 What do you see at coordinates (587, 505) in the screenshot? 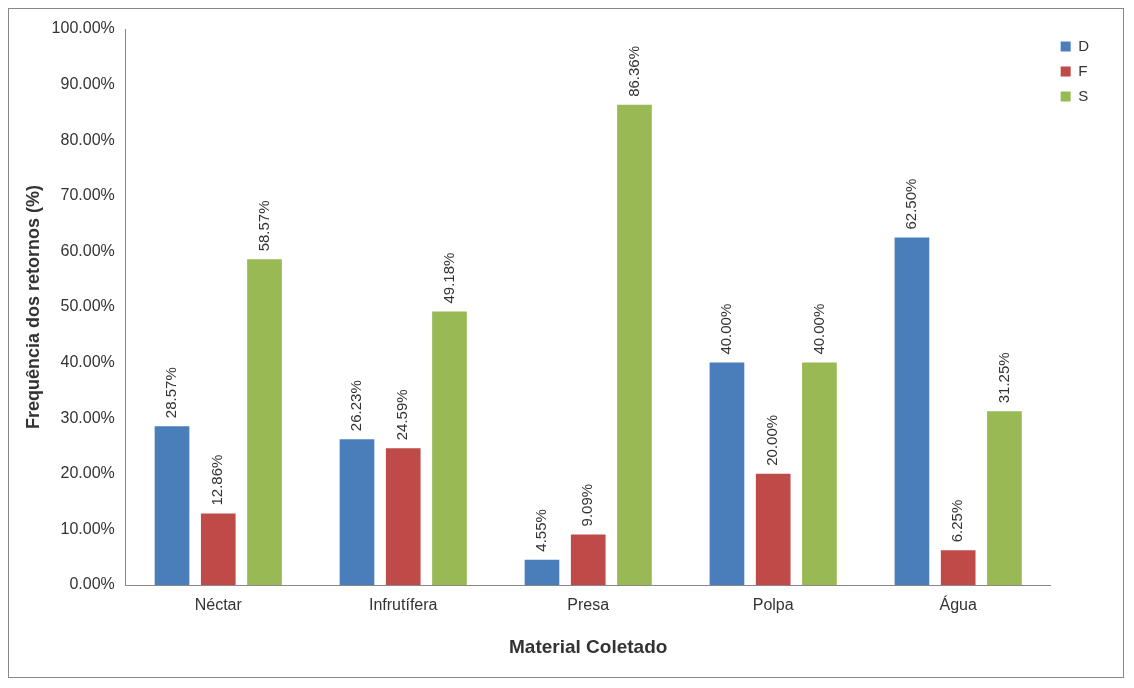
I see `data-label: 9.09%` at bounding box center [587, 505].